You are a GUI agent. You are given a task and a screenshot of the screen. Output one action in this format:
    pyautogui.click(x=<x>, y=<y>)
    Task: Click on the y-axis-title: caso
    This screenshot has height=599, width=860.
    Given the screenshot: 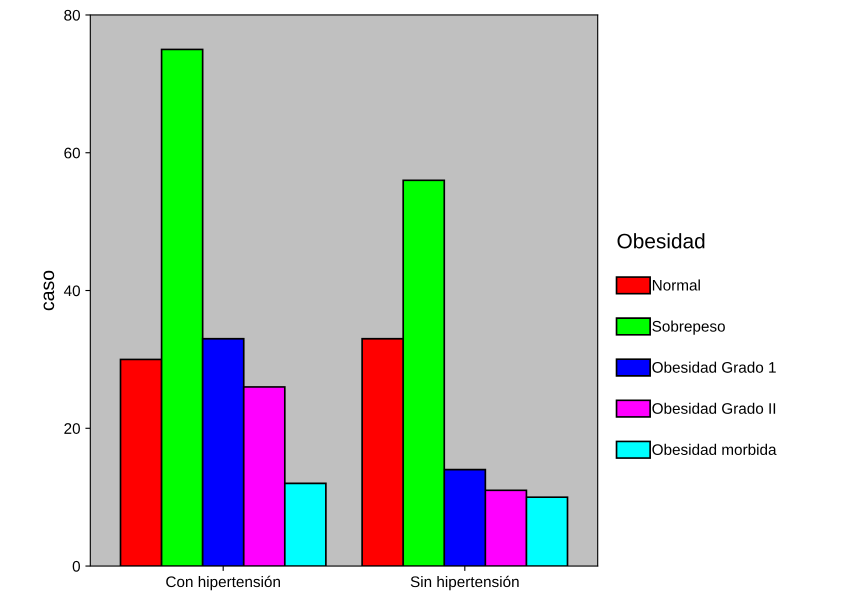 What is the action you would take?
    pyautogui.click(x=49, y=290)
    